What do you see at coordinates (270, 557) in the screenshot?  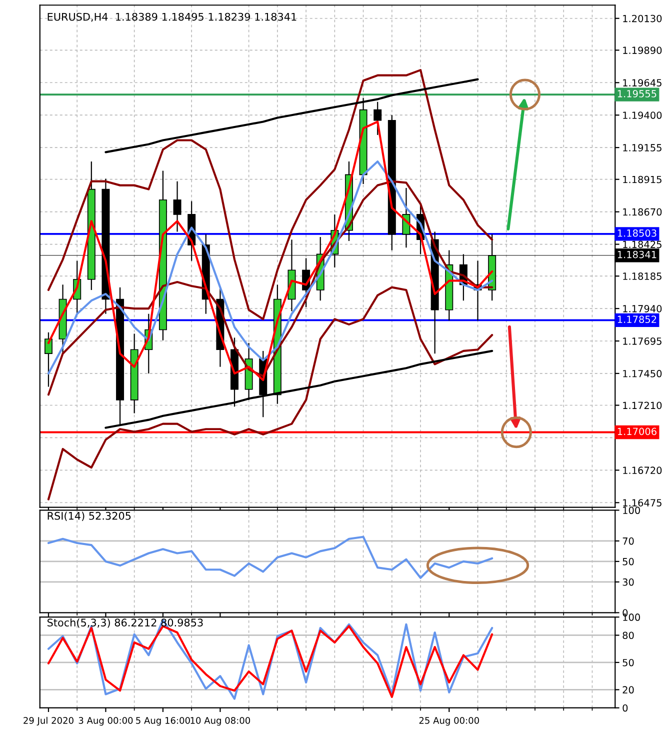 I see `line-series` at bounding box center [270, 557].